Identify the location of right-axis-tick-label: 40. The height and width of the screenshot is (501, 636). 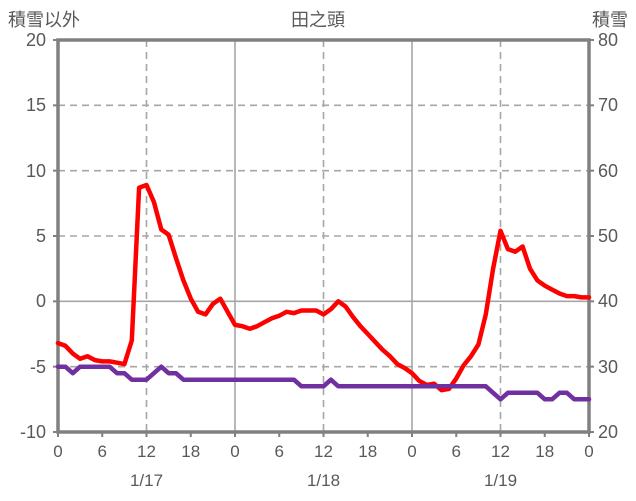
(608, 301).